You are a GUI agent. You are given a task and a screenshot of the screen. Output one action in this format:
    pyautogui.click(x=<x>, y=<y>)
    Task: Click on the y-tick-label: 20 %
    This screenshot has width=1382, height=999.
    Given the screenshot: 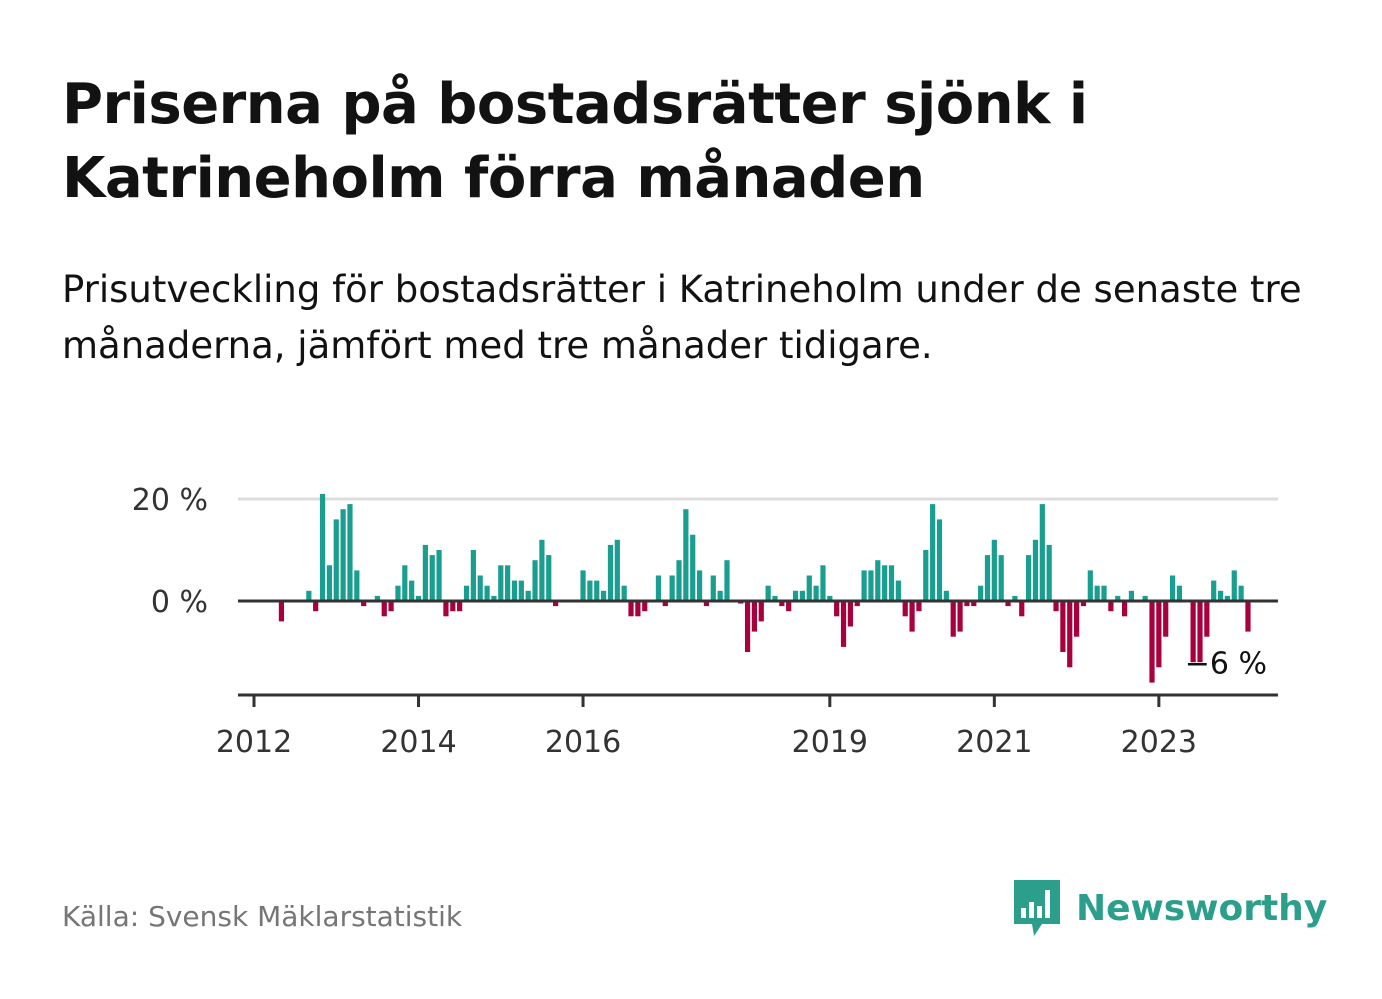 What is the action you would take?
    pyautogui.click(x=170, y=500)
    